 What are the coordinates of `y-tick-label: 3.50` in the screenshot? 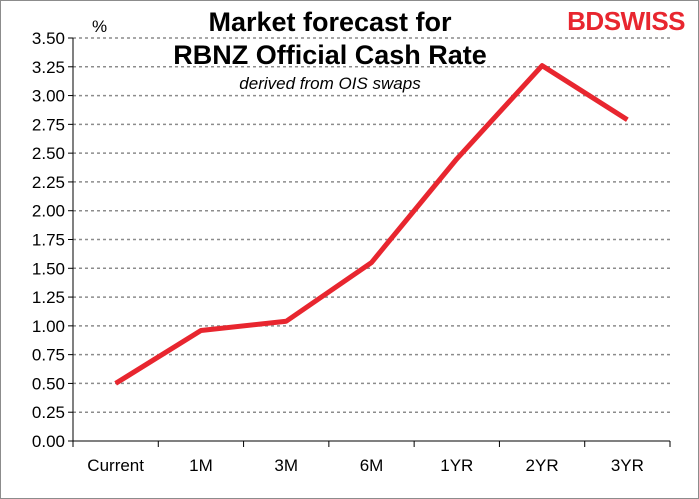 It's located at (48, 38).